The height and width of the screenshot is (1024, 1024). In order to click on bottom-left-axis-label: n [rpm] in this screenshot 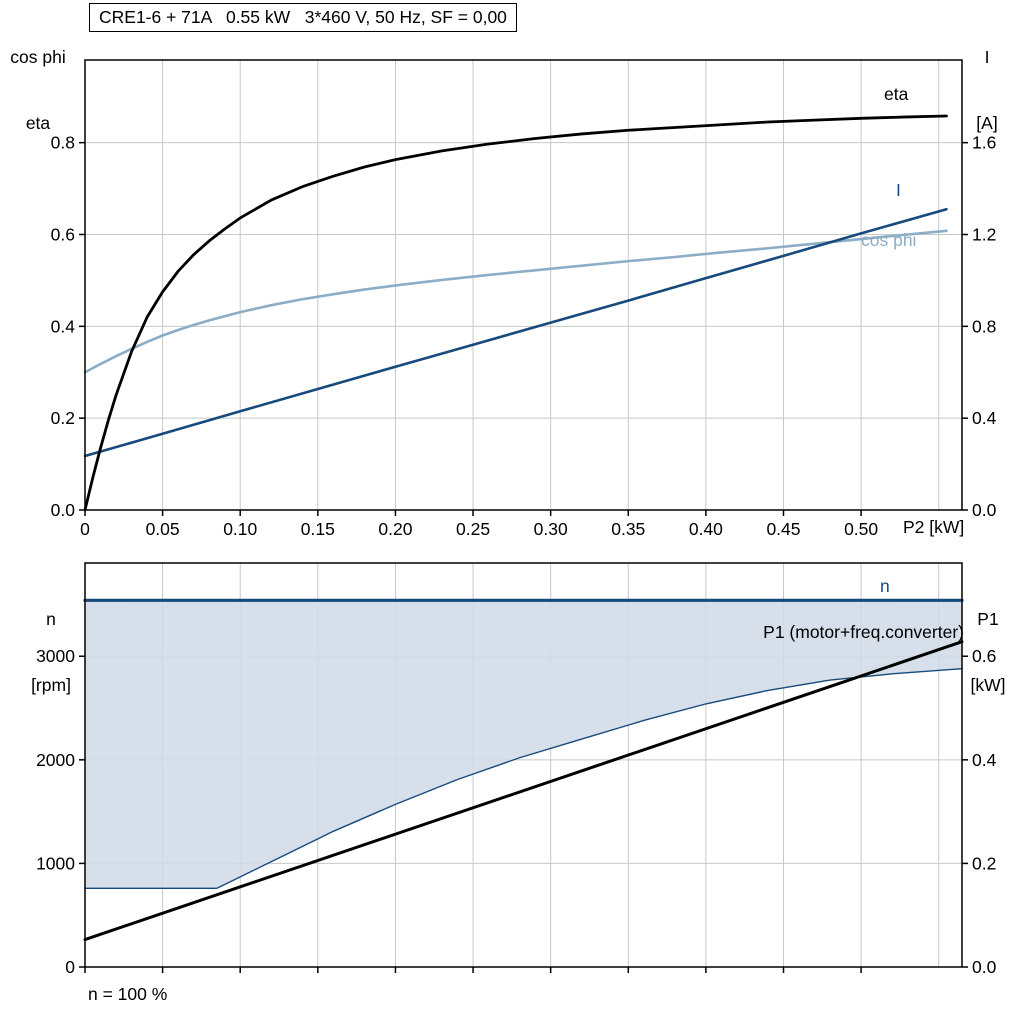, I will do `click(51, 652)`.